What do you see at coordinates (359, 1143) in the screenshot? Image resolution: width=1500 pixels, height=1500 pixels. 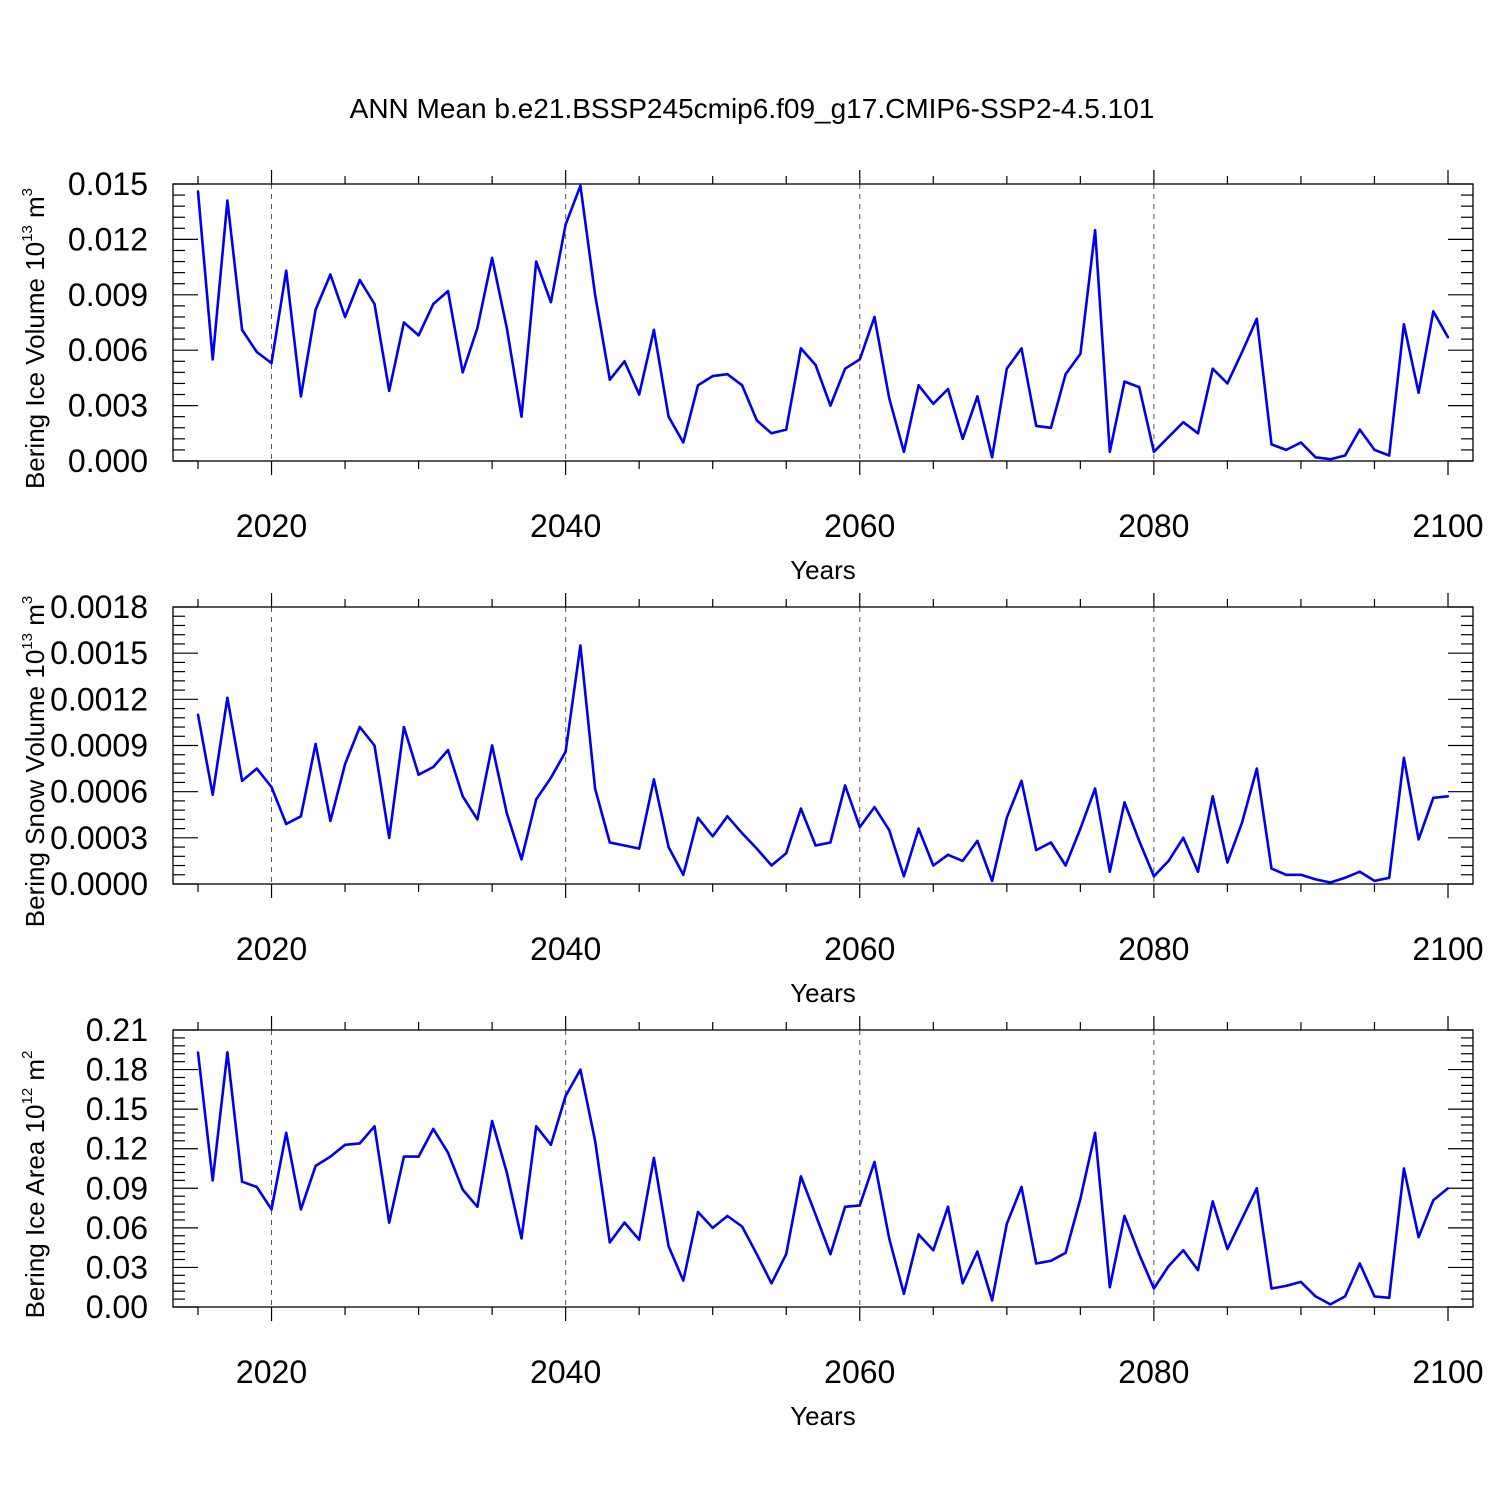 I see `data-point-2026` at bounding box center [359, 1143].